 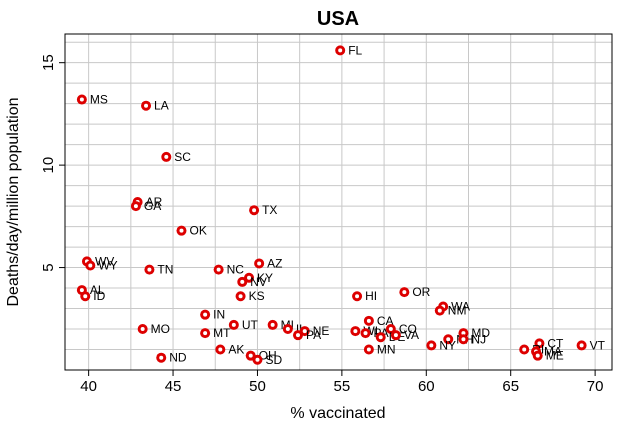 I want to click on point-label: MD, so click(x=480, y=333).